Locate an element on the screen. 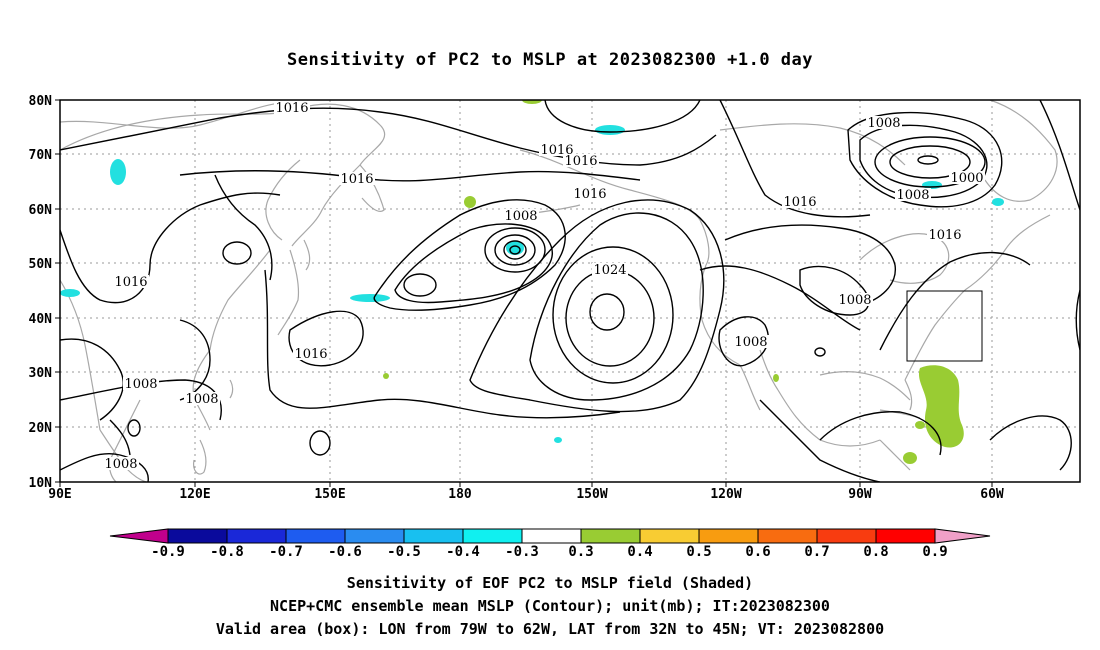  lon-tick-label: 150E is located at coordinates (329, 494).